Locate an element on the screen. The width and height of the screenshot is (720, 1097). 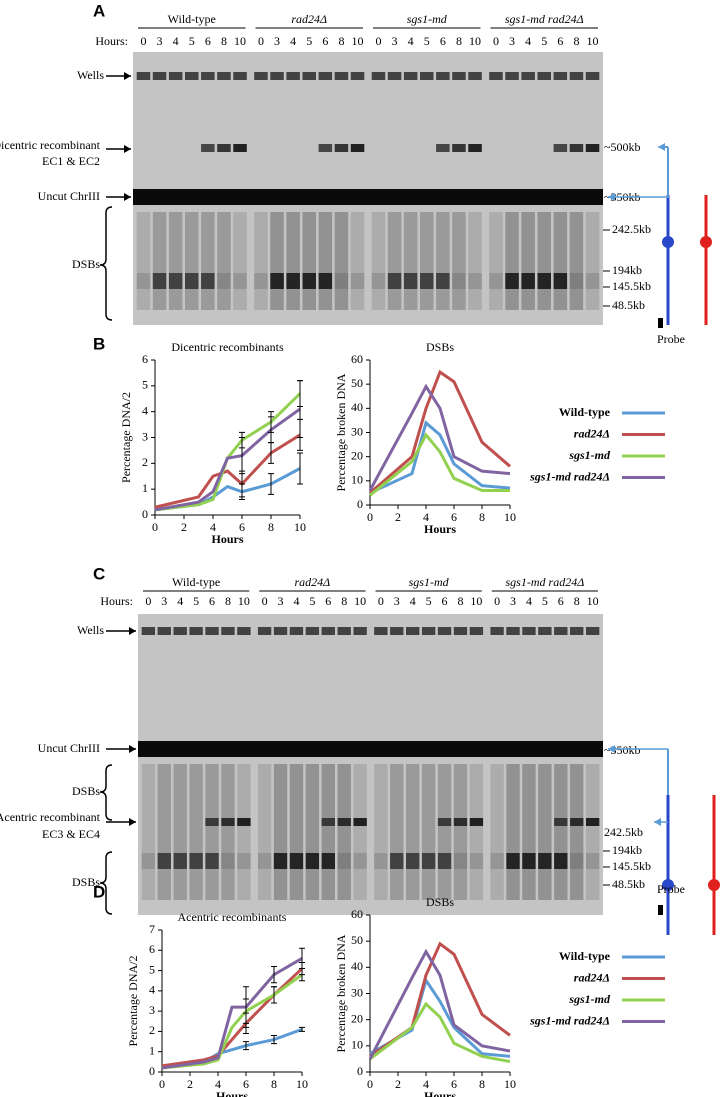
probe-mark is located at coordinates (660, 910).